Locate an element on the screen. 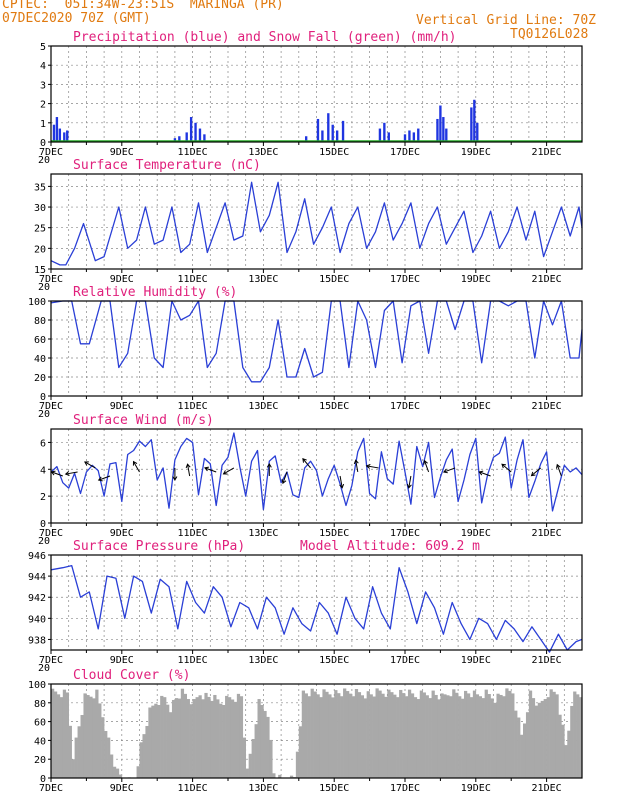 The height and width of the screenshot is (800, 618). x-tick-label: 17DEC is located at coordinates (405, 660).